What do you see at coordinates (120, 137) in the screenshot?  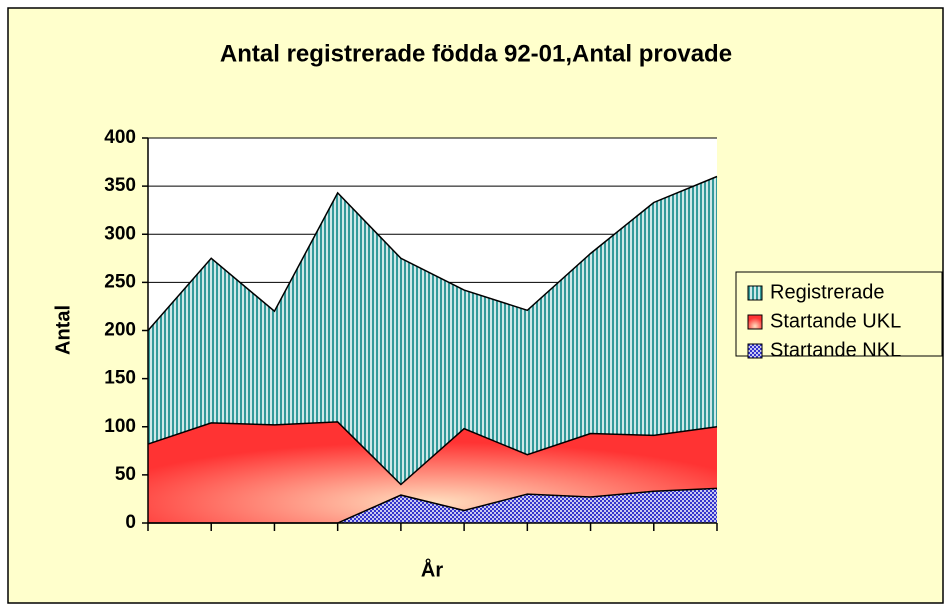 I see `y-tick-label: 400` at bounding box center [120, 137].